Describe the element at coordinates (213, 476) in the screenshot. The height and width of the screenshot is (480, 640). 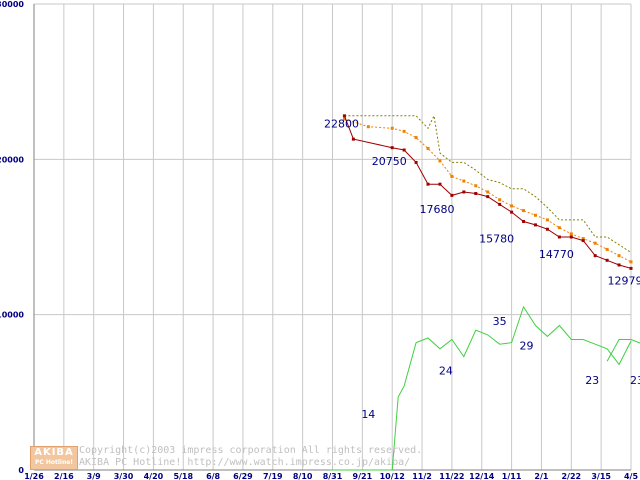
I see `x-tick-label: 6/8` at that location.